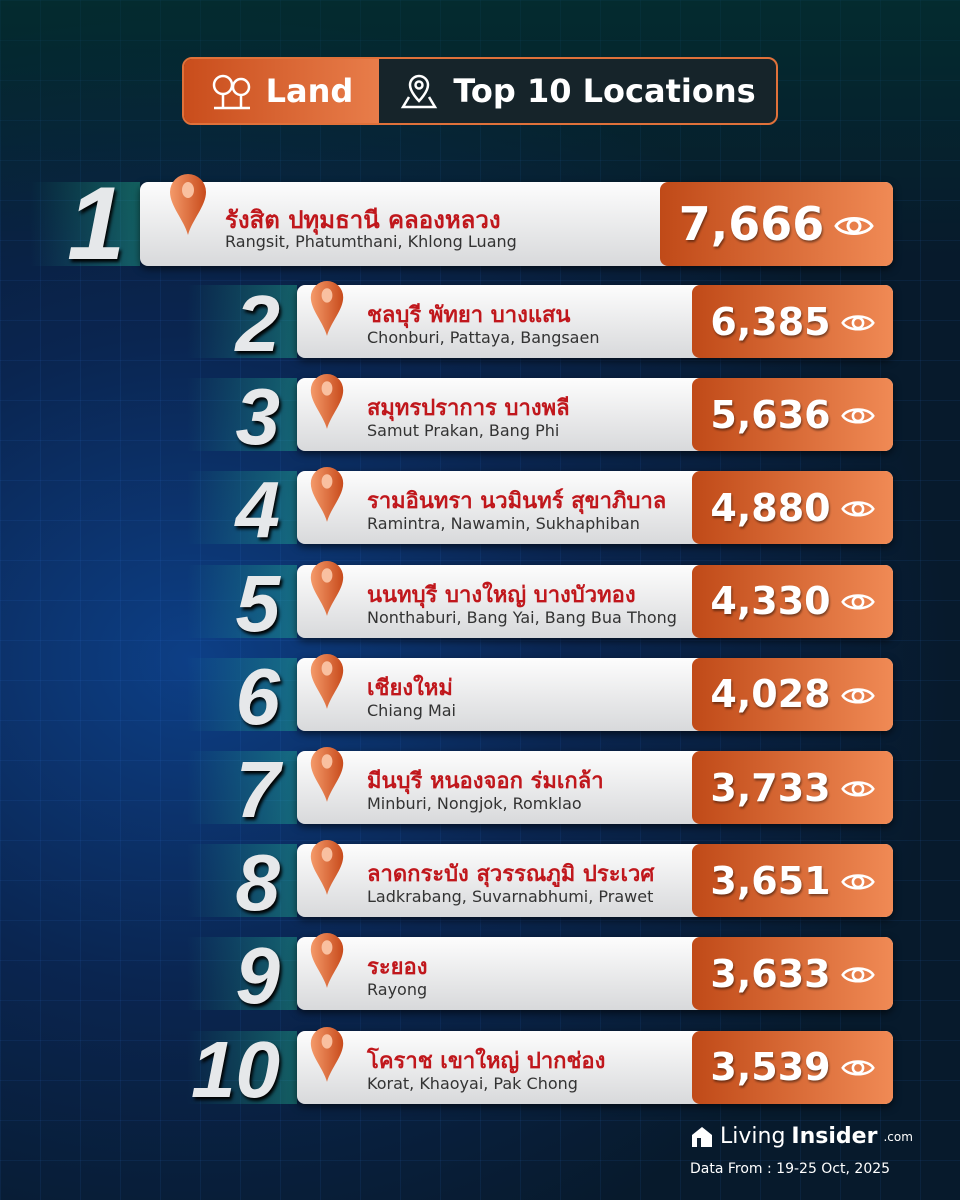 This screenshot has height=1200, width=960. What do you see at coordinates (898, 1136) in the screenshot?
I see `brand-domain: .com` at bounding box center [898, 1136].